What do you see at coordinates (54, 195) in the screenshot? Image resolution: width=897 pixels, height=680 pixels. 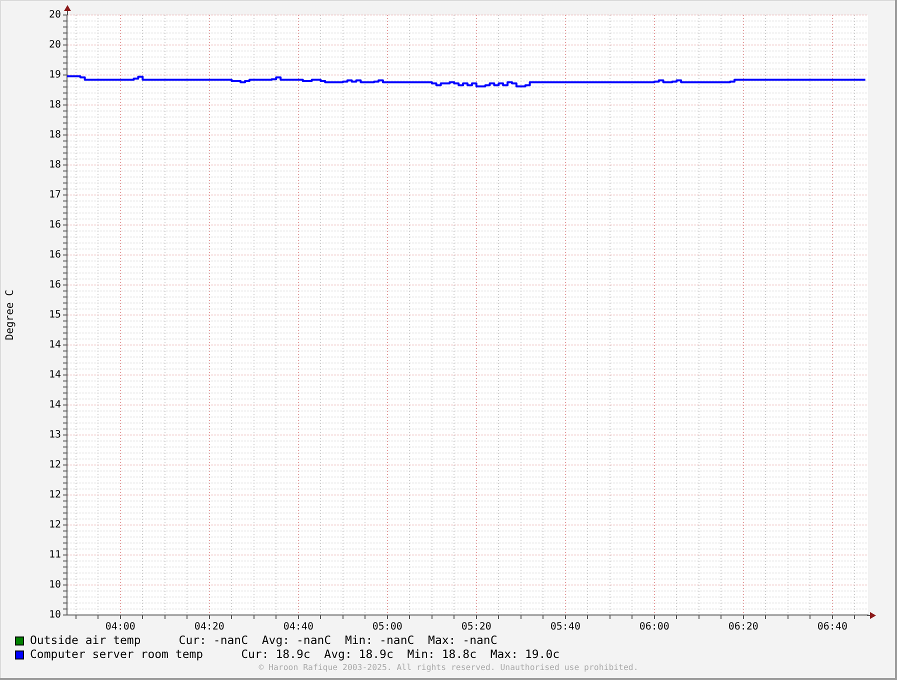 I see `y-tick-label: 17` at bounding box center [54, 195].